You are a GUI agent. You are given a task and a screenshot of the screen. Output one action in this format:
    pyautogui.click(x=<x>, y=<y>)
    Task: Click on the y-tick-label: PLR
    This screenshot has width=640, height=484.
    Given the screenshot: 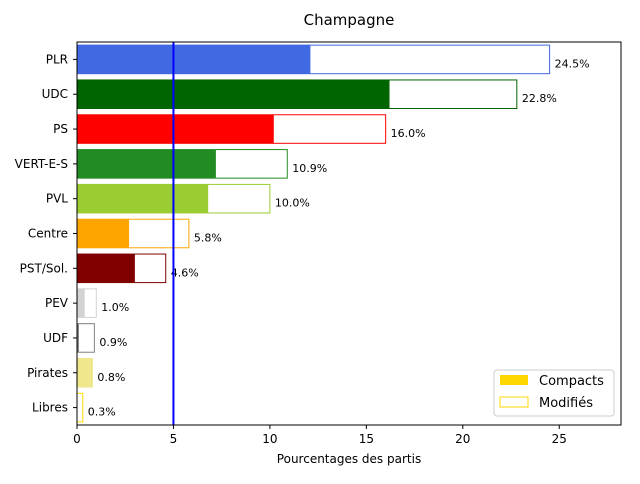 What is the action you would take?
    pyautogui.click(x=57, y=59)
    